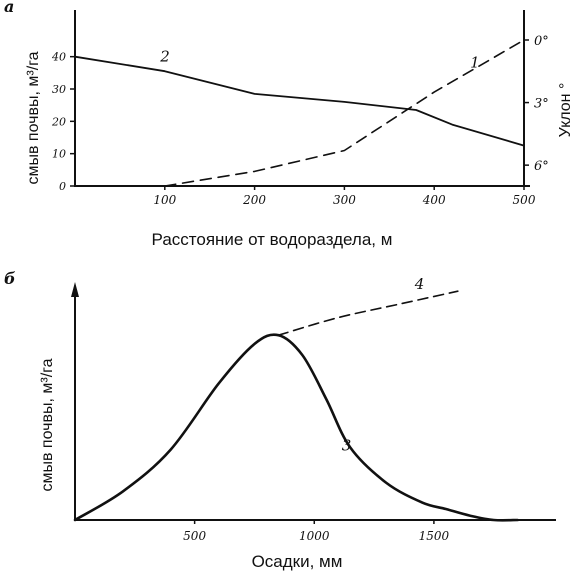  I want to click on panel-b-x-tick-label: 1000, so click(314, 536).